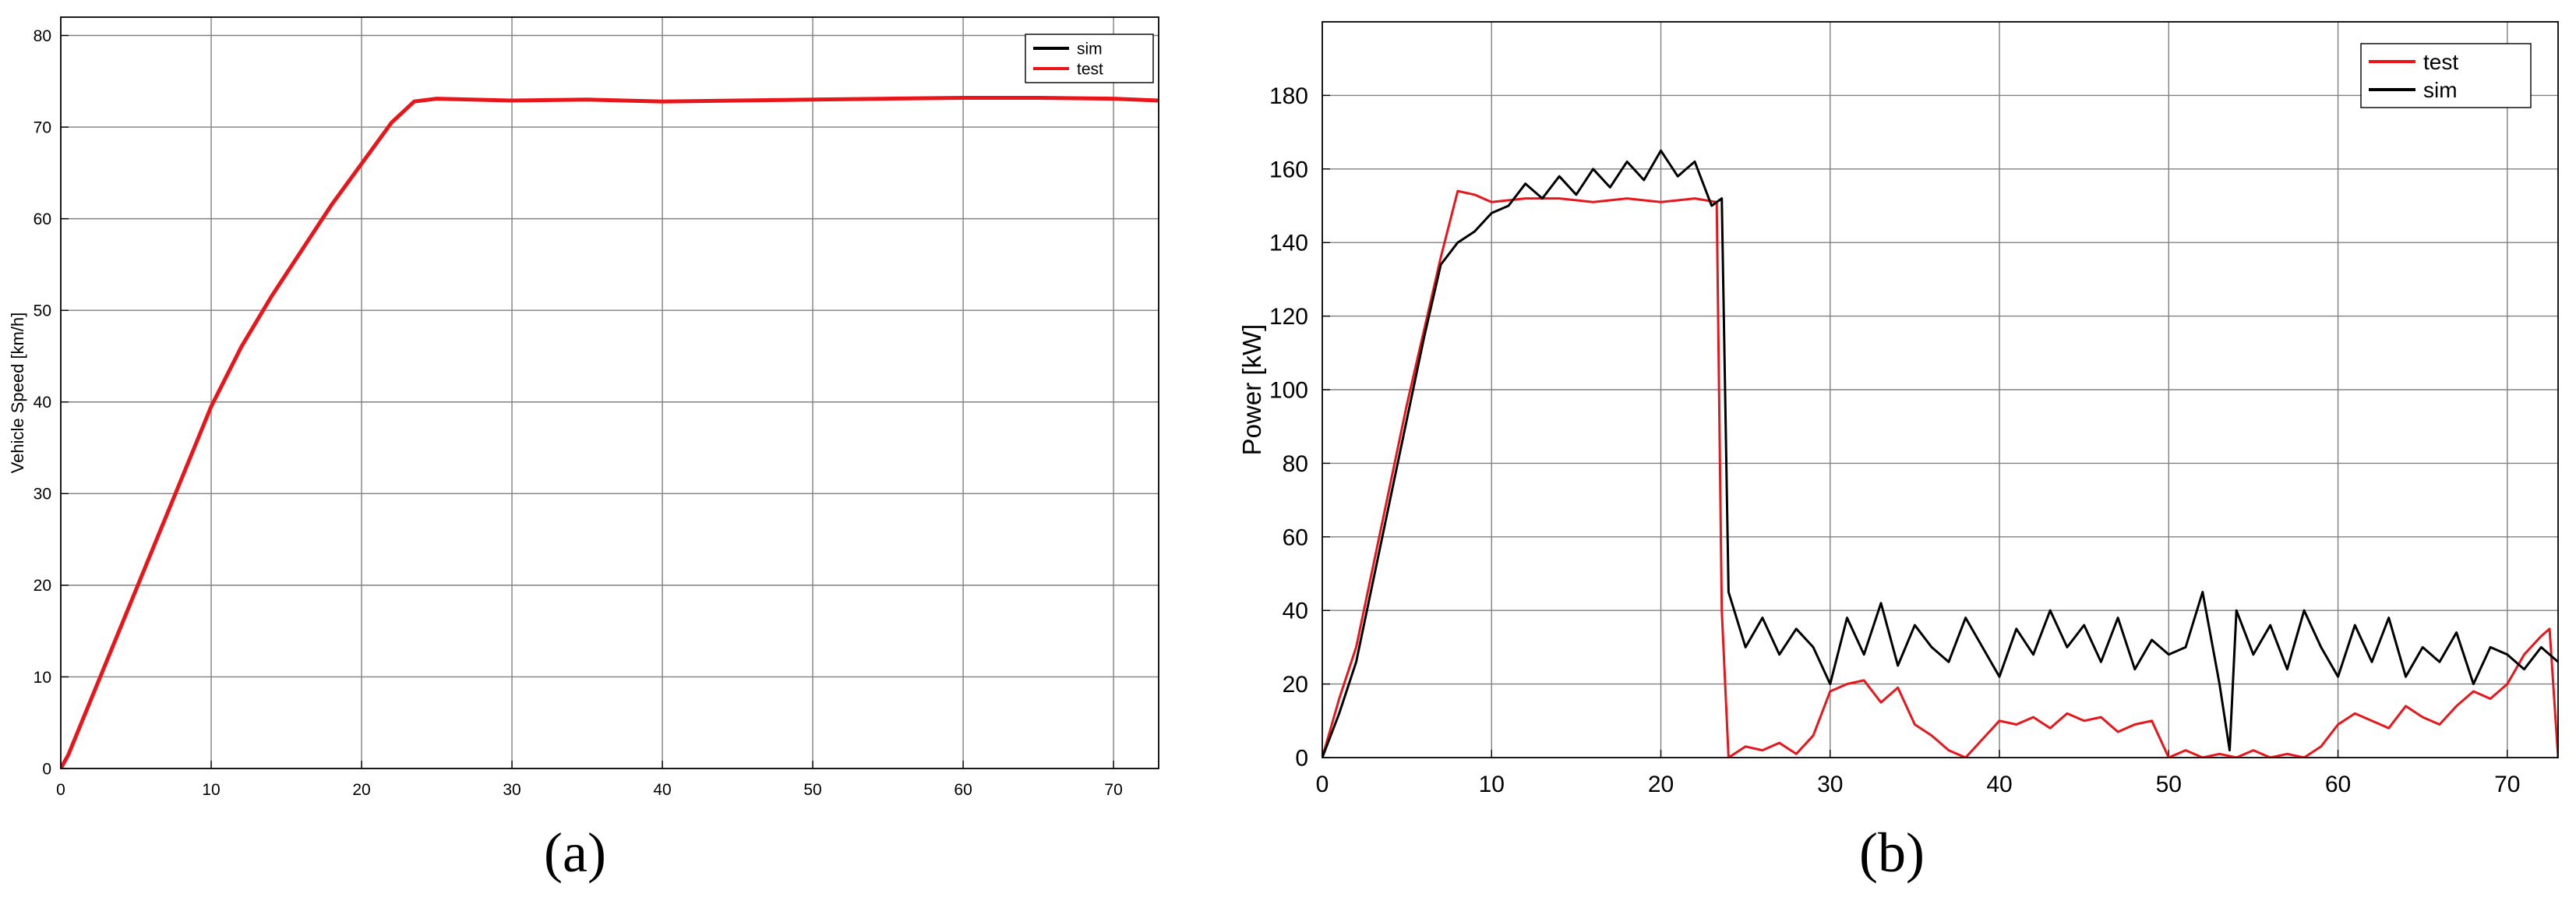 The height and width of the screenshot is (901, 2576). What do you see at coordinates (42, 678) in the screenshot?
I see `y-tick-label: 10` at bounding box center [42, 678].